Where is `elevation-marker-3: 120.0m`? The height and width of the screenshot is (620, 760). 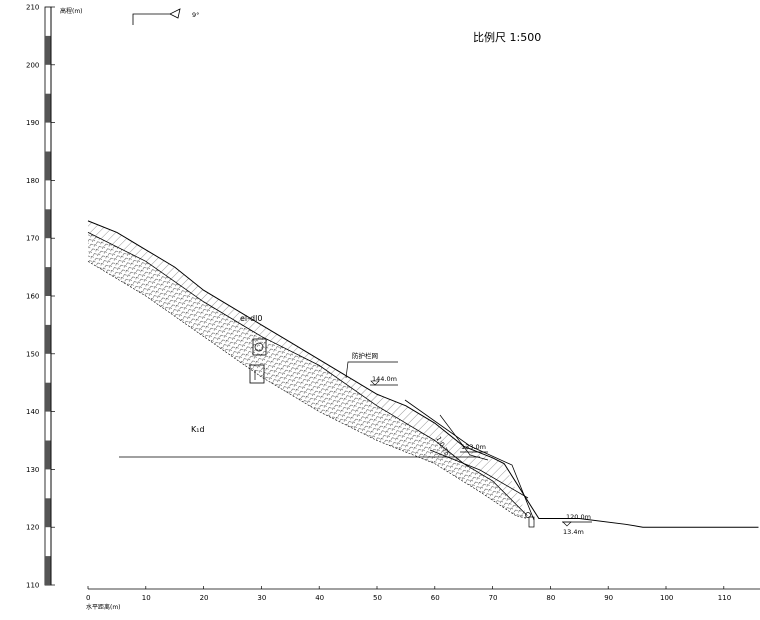 elevation-marker-3: 120.0m is located at coordinates (577, 518).